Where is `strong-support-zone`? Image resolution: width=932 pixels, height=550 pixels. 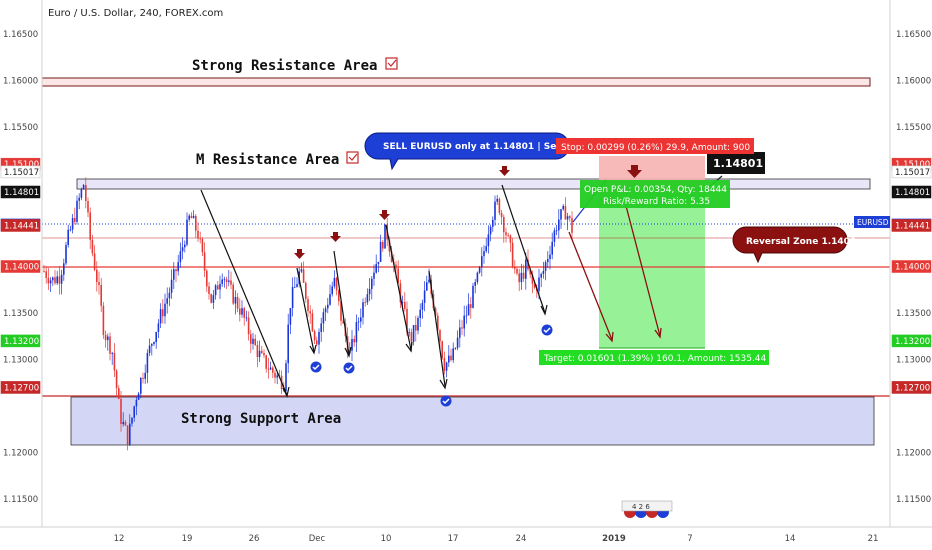 strong-support-zone is located at coordinates (472, 421).